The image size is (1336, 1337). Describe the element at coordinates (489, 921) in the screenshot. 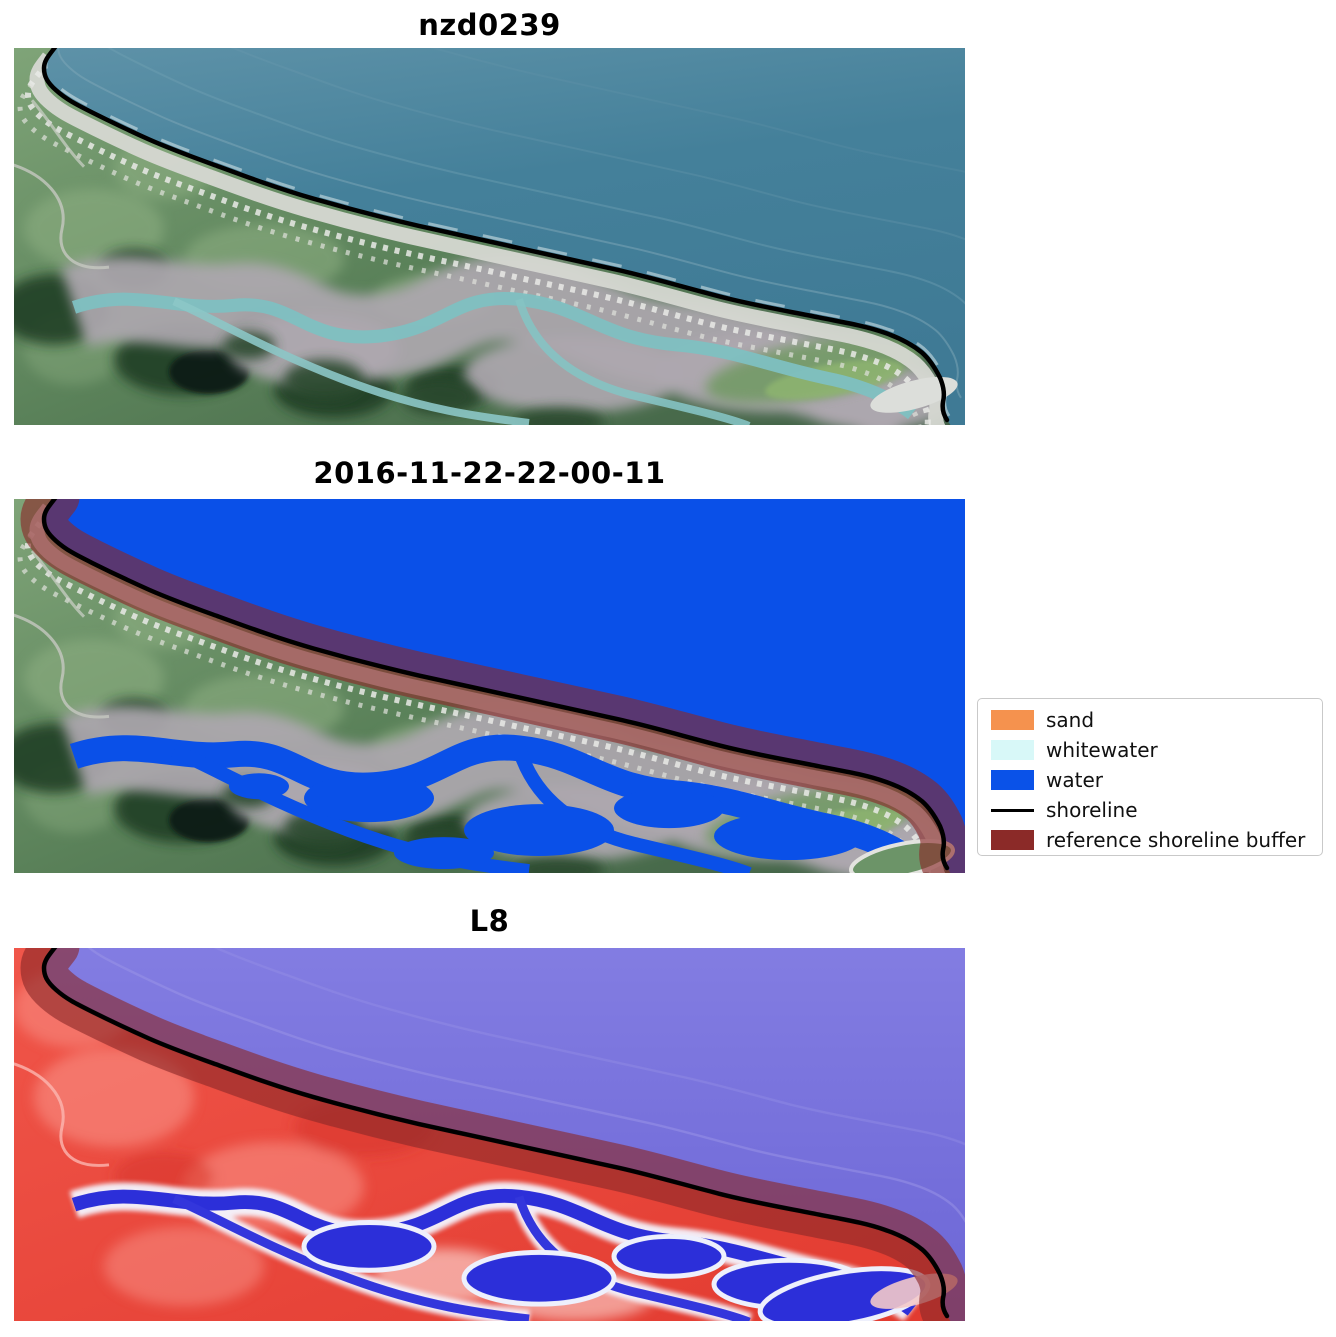

I see `panel-title-index: L8` at that location.